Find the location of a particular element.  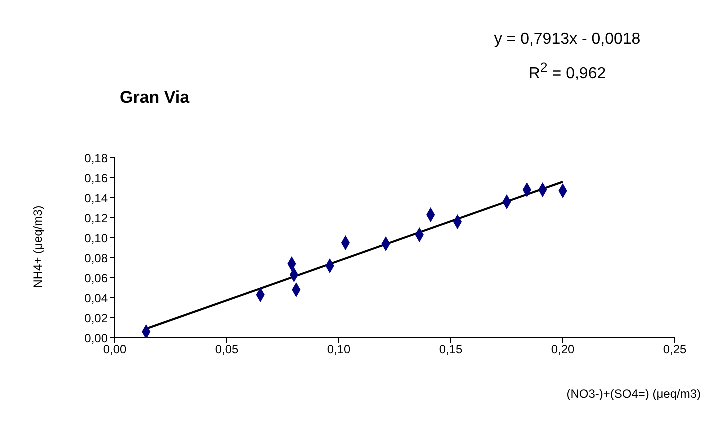

x-tick-label: 0,05 is located at coordinates (227, 349).